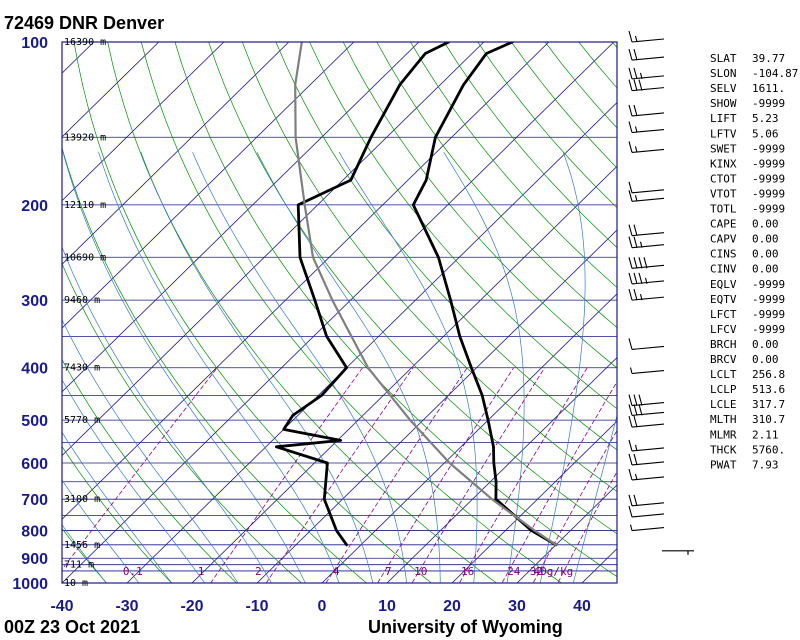  Describe the element at coordinates (723, 118) in the screenshot. I see `index-name: LIFT` at that location.